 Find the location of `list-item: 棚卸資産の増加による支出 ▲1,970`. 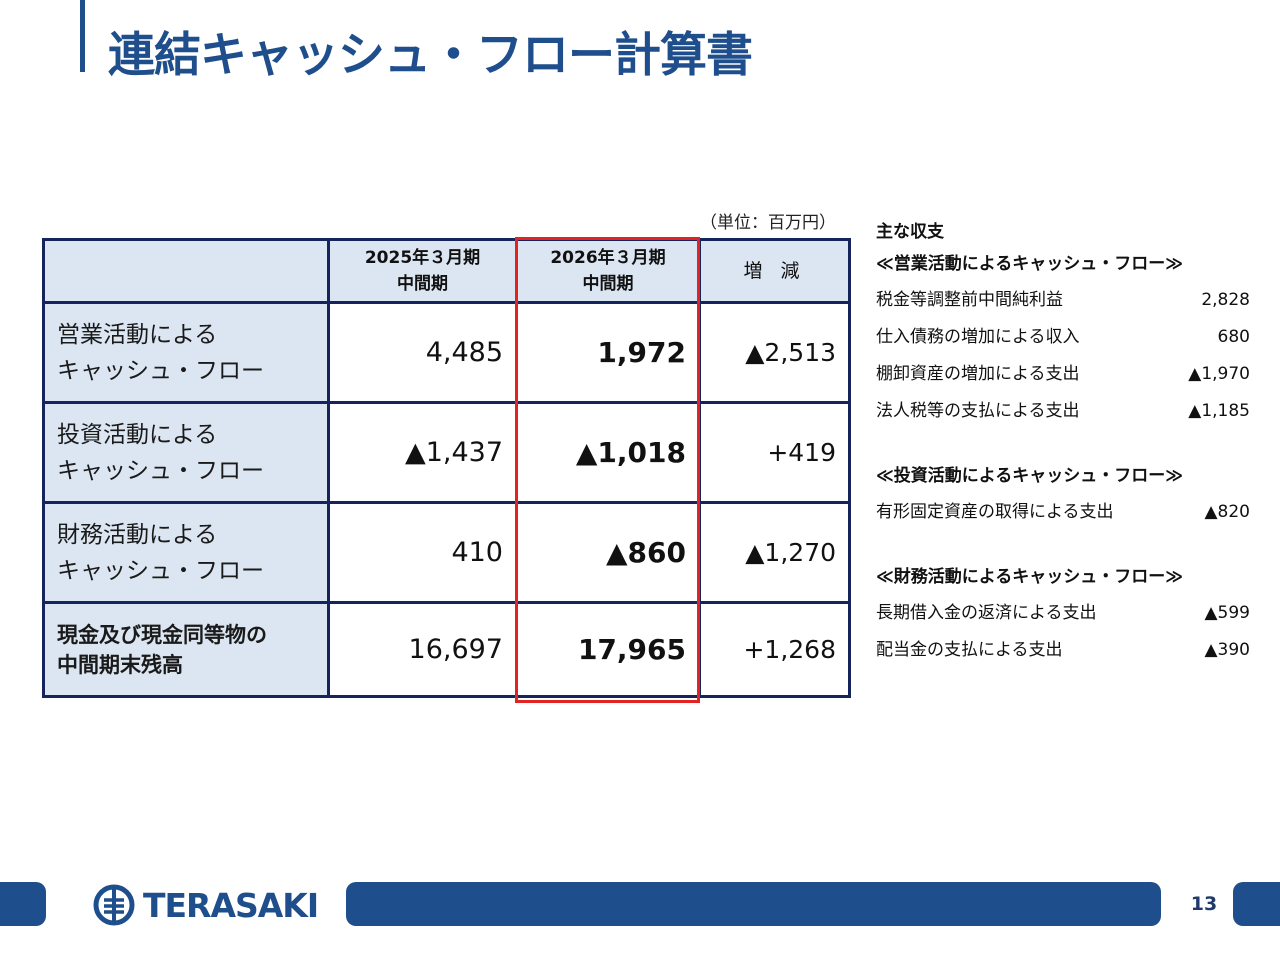

list-item: 棚卸資産の増加による支出 ▲1,970 is located at coordinates (1063, 374).